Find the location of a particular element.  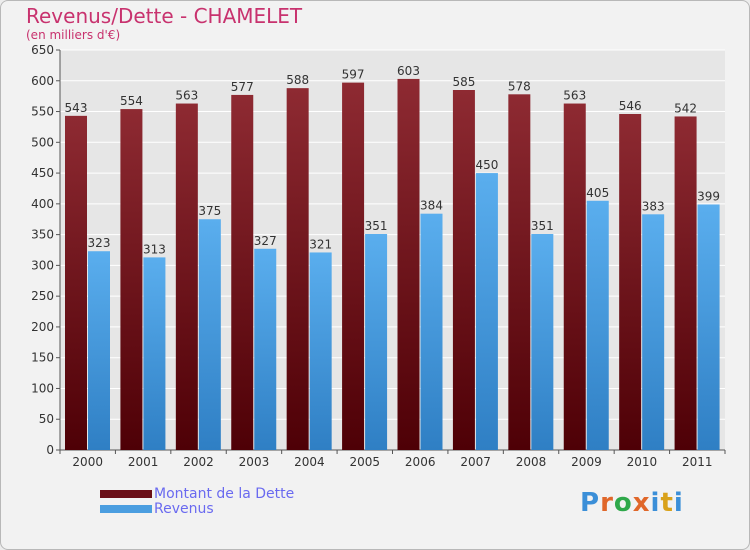

data-label-revenus: 323 is located at coordinates (99, 243).